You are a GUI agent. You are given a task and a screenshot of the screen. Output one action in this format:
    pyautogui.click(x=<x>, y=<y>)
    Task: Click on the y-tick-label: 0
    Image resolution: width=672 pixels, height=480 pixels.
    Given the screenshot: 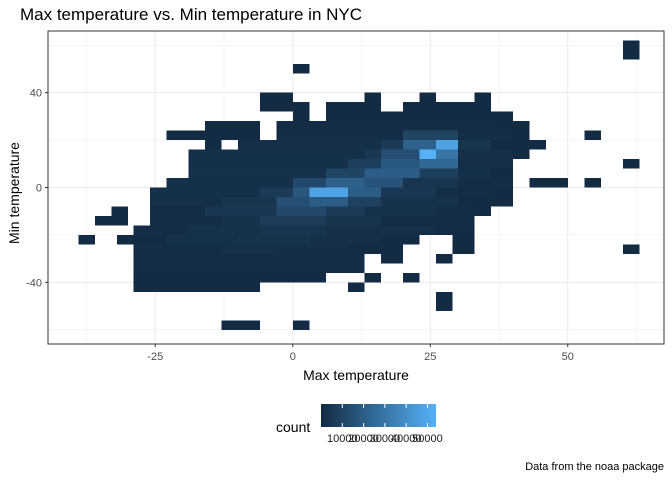 What is the action you would take?
    pyautogui.click(x=39, y=189)
    